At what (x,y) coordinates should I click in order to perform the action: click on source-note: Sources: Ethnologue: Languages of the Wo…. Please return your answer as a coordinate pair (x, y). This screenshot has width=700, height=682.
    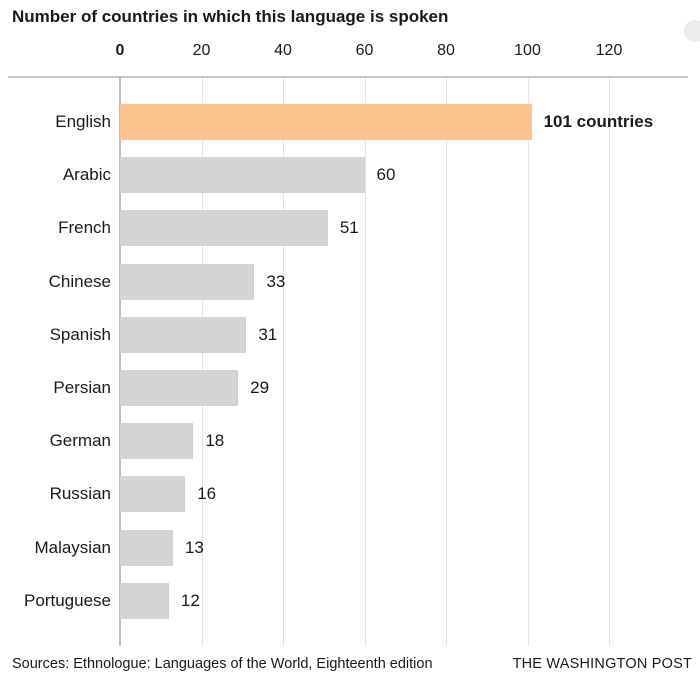
    Looking at the image, I should click on (222, 664).